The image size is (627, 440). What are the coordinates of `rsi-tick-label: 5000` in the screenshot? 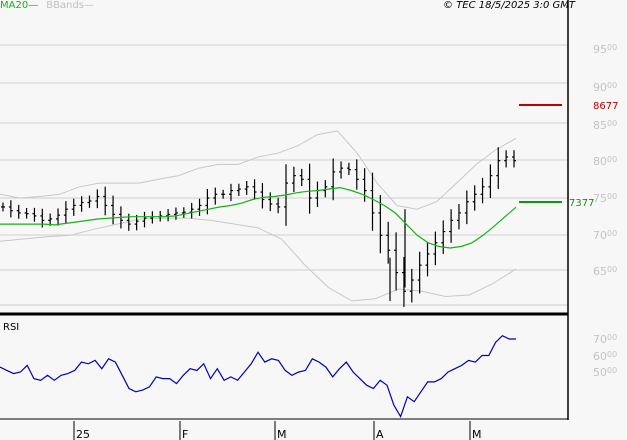 It's located at (605, 372).